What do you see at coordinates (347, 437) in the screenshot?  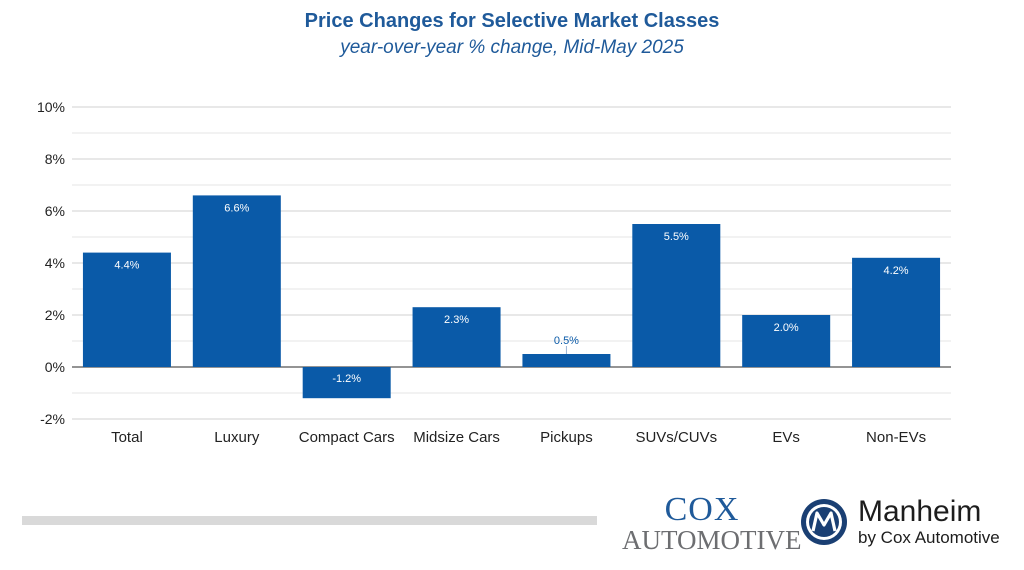 I see `x-tick-label: Compact Cars` at bounding box center [347, 437].